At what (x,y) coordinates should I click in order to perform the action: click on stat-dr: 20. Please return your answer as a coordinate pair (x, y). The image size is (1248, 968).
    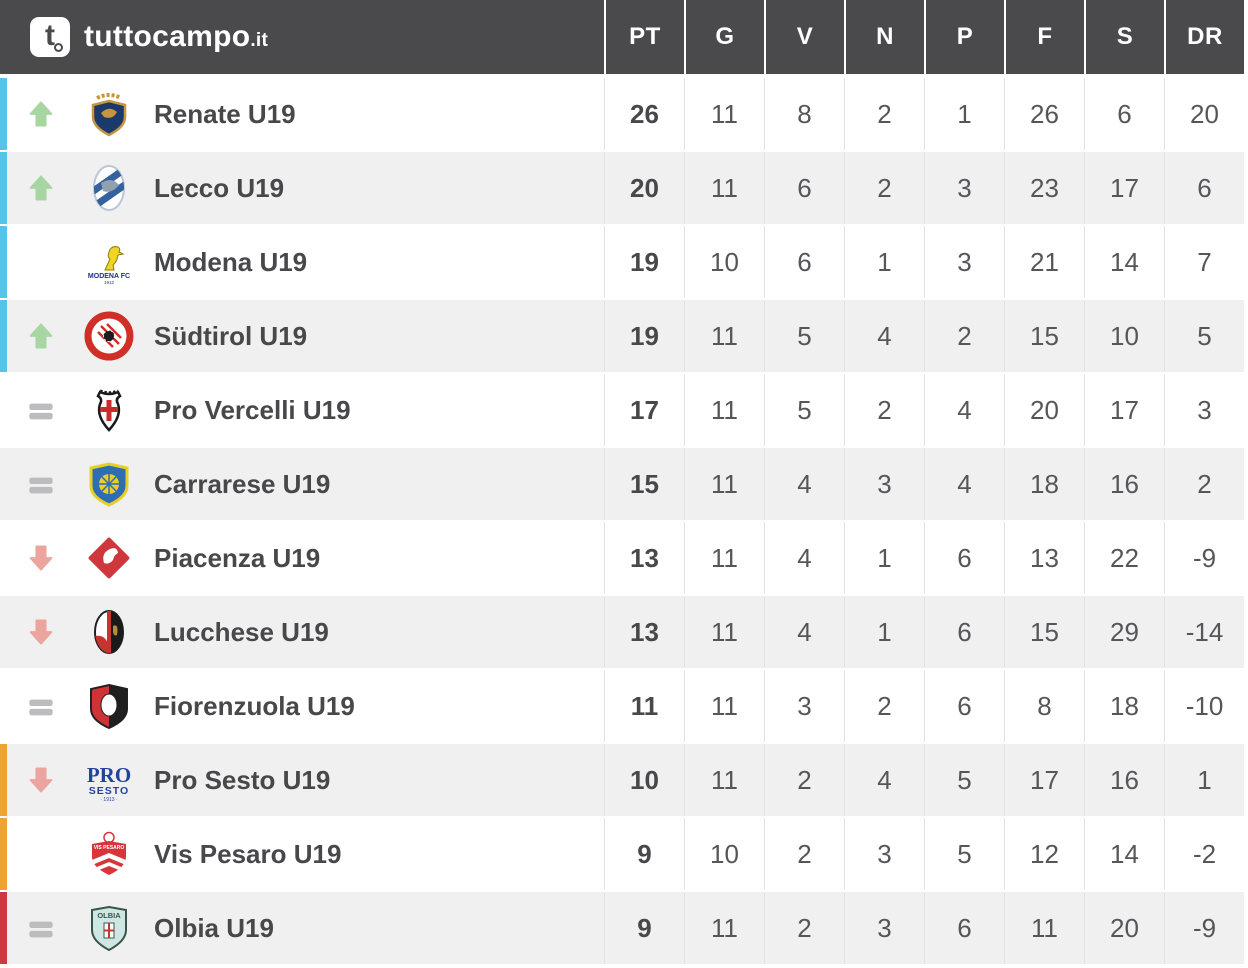
    Looking at the image, I should click on (1204, 114).